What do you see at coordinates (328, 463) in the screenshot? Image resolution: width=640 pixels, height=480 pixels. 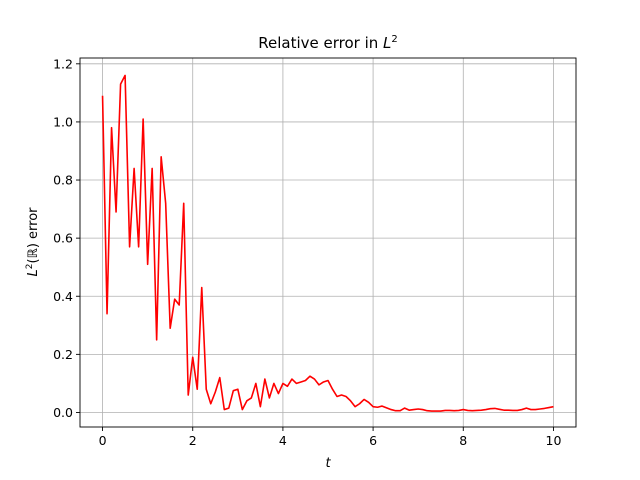 I see `x-axis-label: t` at bounding box center [328, 463].